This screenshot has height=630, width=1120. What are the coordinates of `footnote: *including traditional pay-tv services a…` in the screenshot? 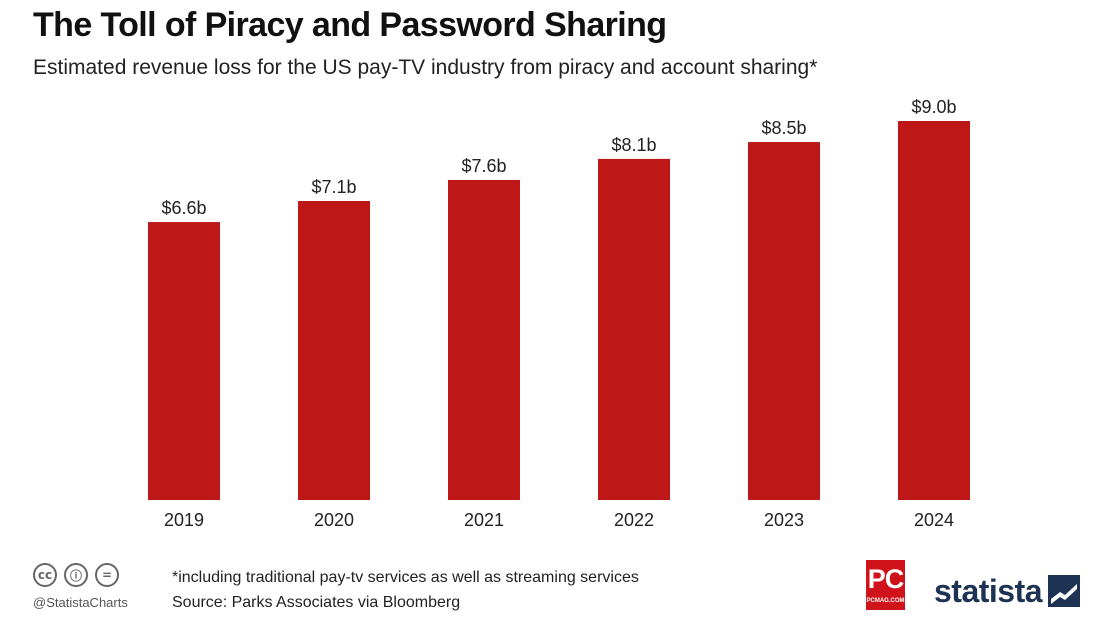 It's located at (405, 577).